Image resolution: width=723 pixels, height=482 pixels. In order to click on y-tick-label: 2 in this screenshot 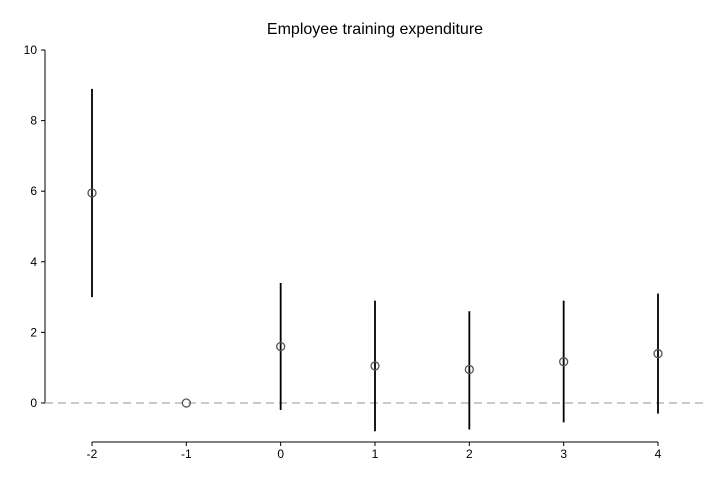, I will do `click(33, 332)`.